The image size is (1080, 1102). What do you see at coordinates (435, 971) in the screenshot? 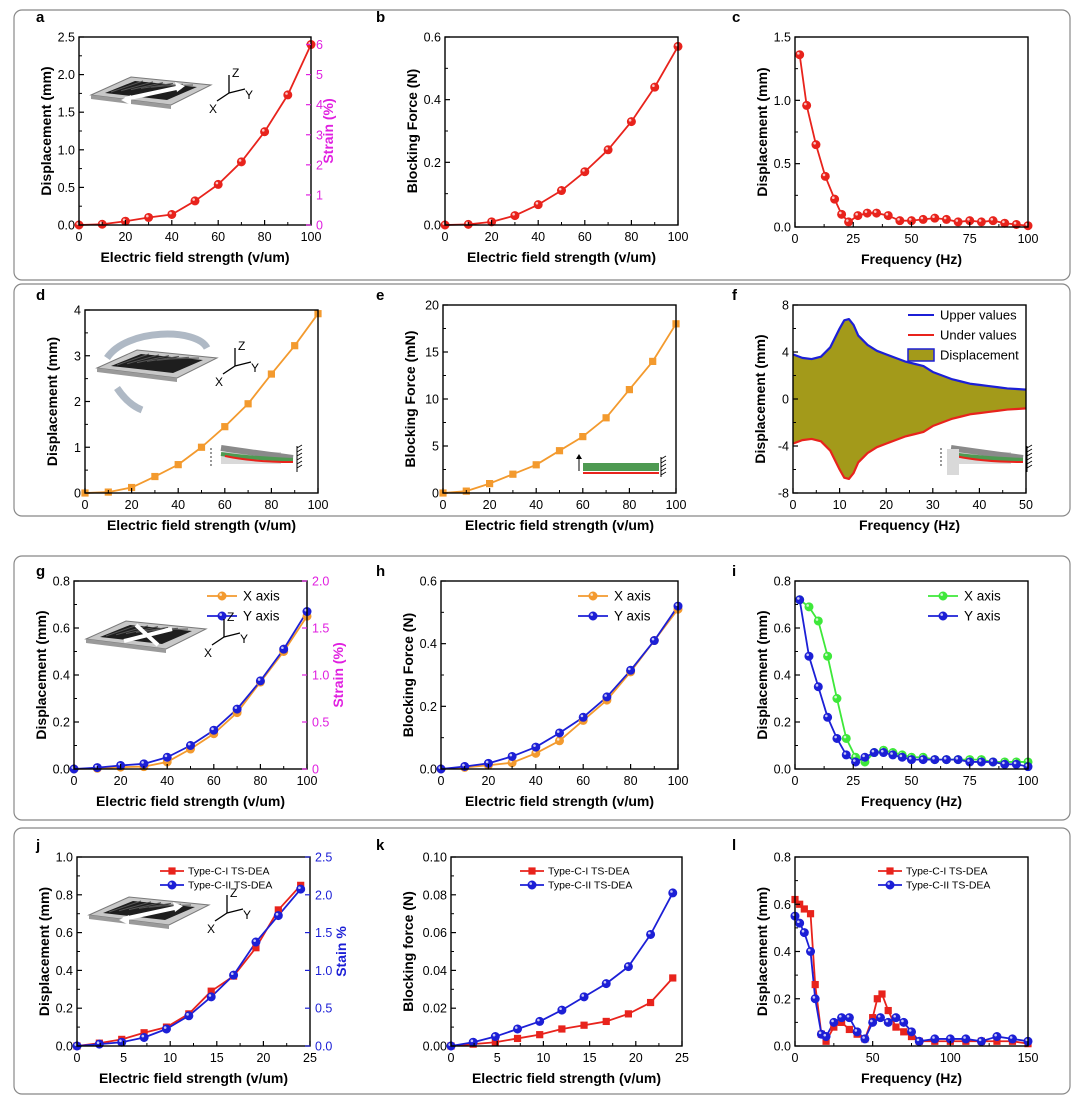
I see `y-tick-label: 0.04` at bounding box center [435, 971].